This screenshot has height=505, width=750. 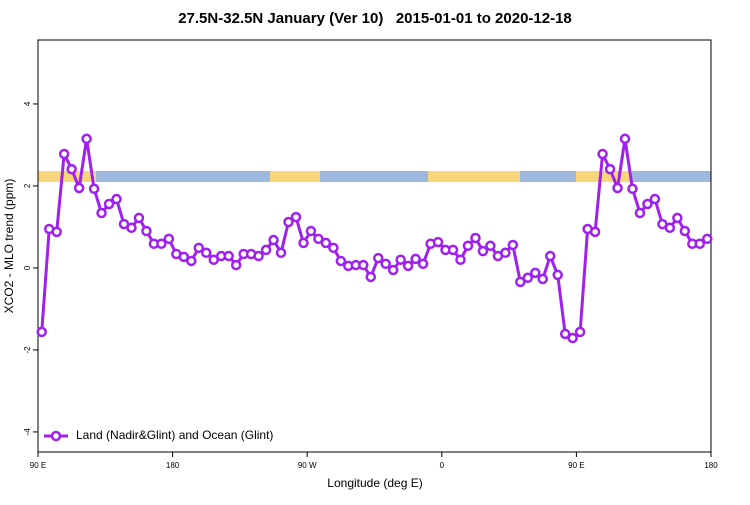 I want to click on x-axis-title: Longitude (deg E), so click(x=374, y=483).